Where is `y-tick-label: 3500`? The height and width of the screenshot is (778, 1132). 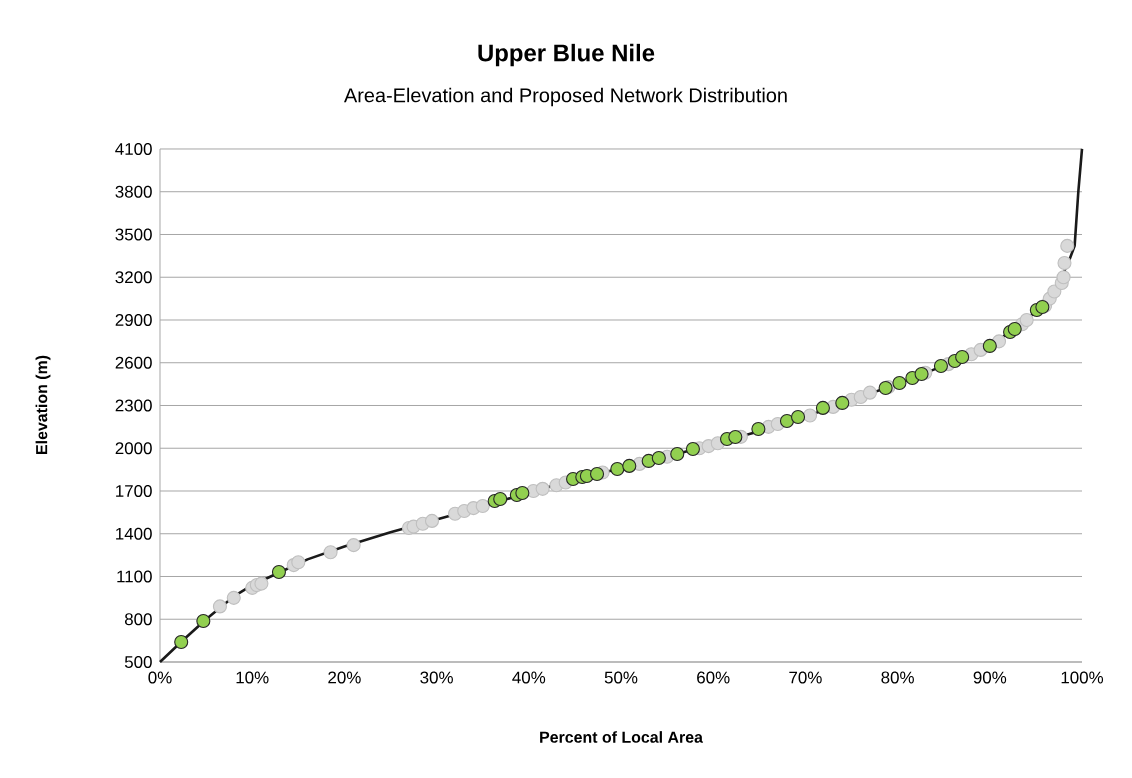 y-tick-label: 3500 is located at coordinates (133, 234).